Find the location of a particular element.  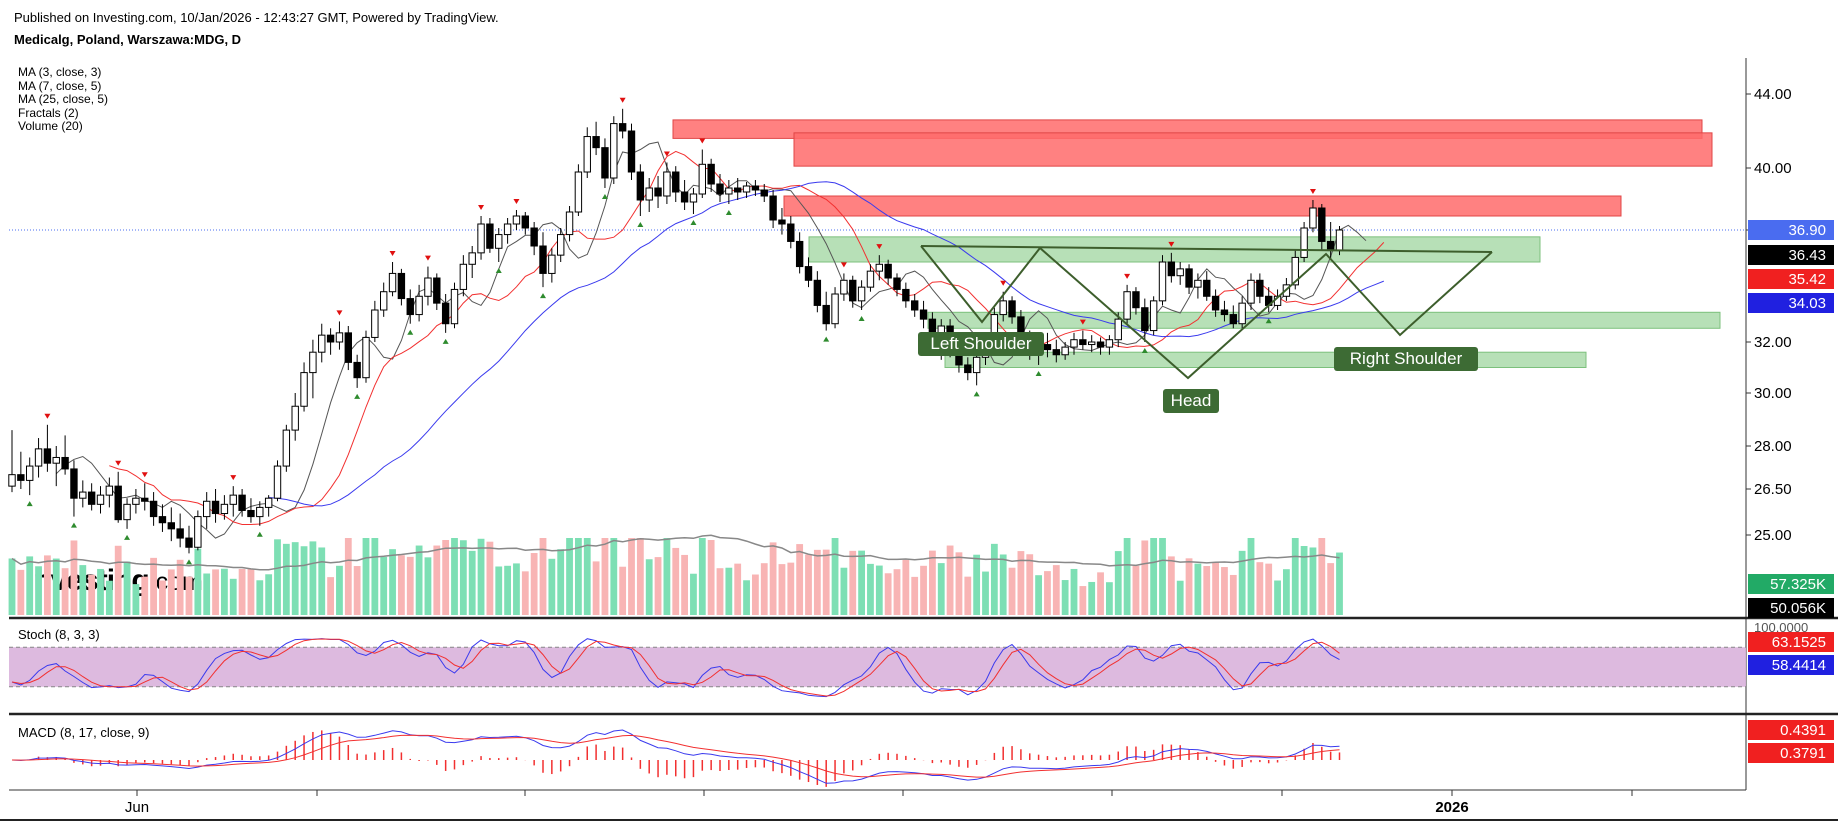

support-zone is located at coordinates (1324, 320).